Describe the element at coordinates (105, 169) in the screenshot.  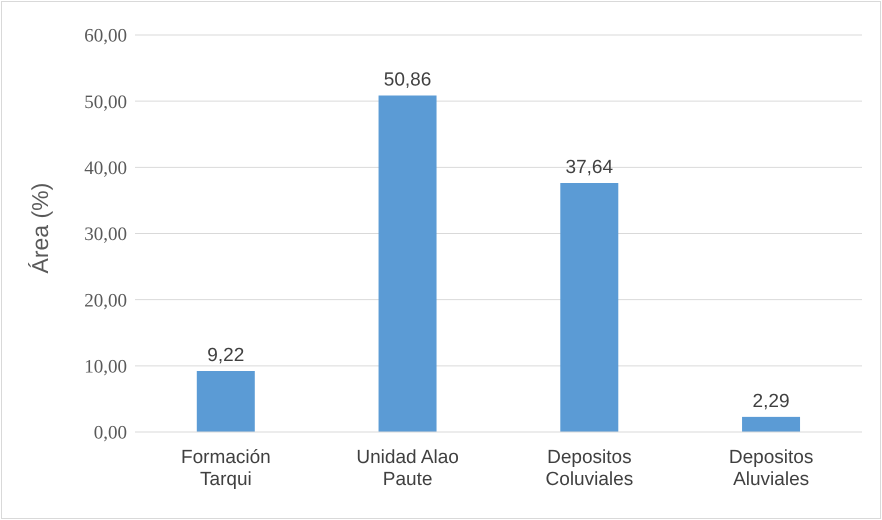
I see `y-tick-label: 40,00` at that location.